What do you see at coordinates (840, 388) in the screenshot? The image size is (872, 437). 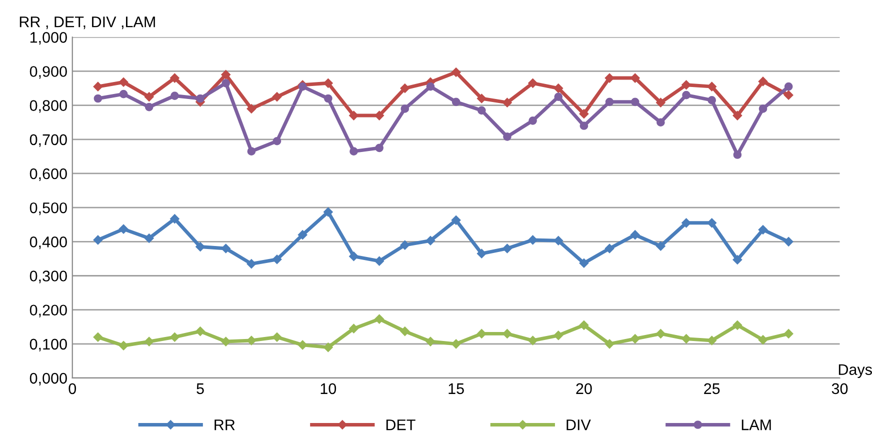 I see `x-tick-label: 30` at bounding box center [840, 388].